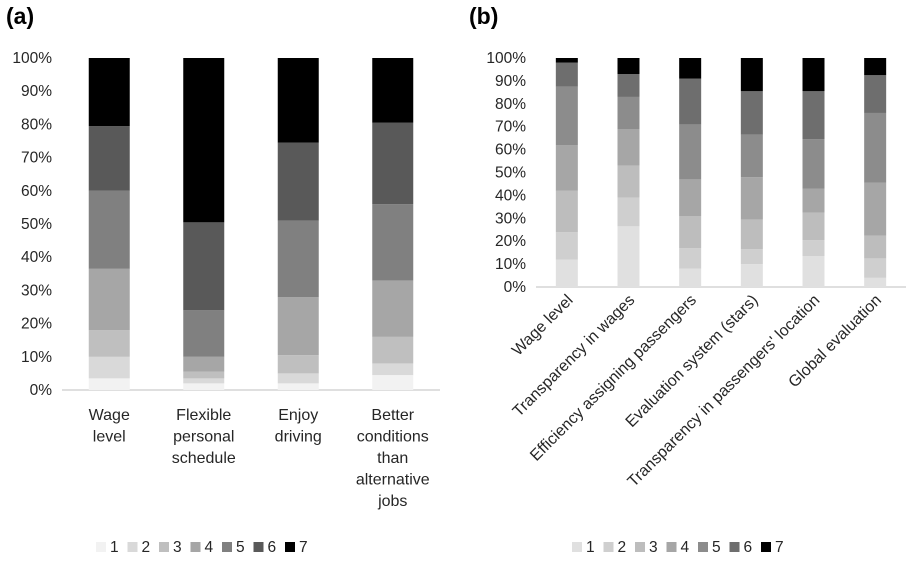 This screenshot has height=565, width=910. Describe the element at coordinates (36, 224) in the screenshot. I see `y-tick-label: 50%` at that location.